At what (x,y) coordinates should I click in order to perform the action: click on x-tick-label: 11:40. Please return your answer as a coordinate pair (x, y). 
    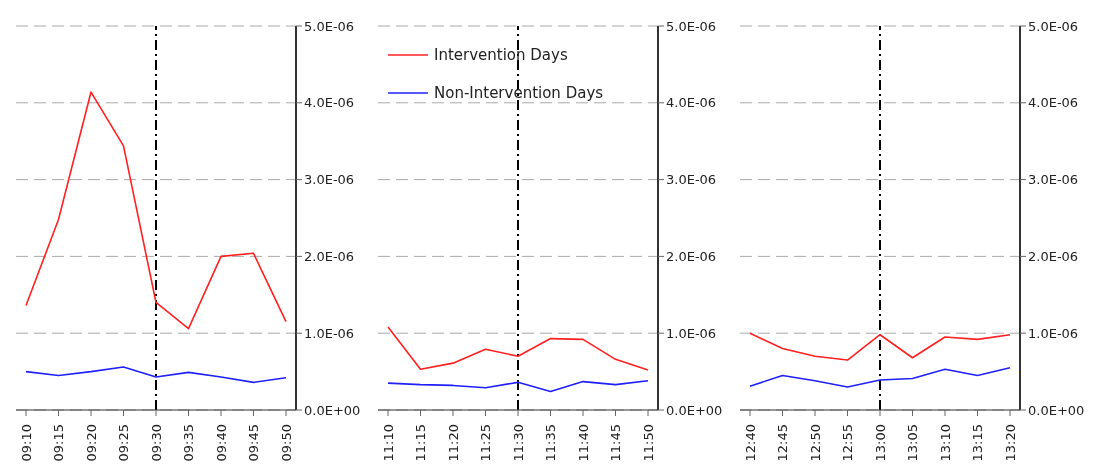
    Looking at the image, I should click on (583, 443).